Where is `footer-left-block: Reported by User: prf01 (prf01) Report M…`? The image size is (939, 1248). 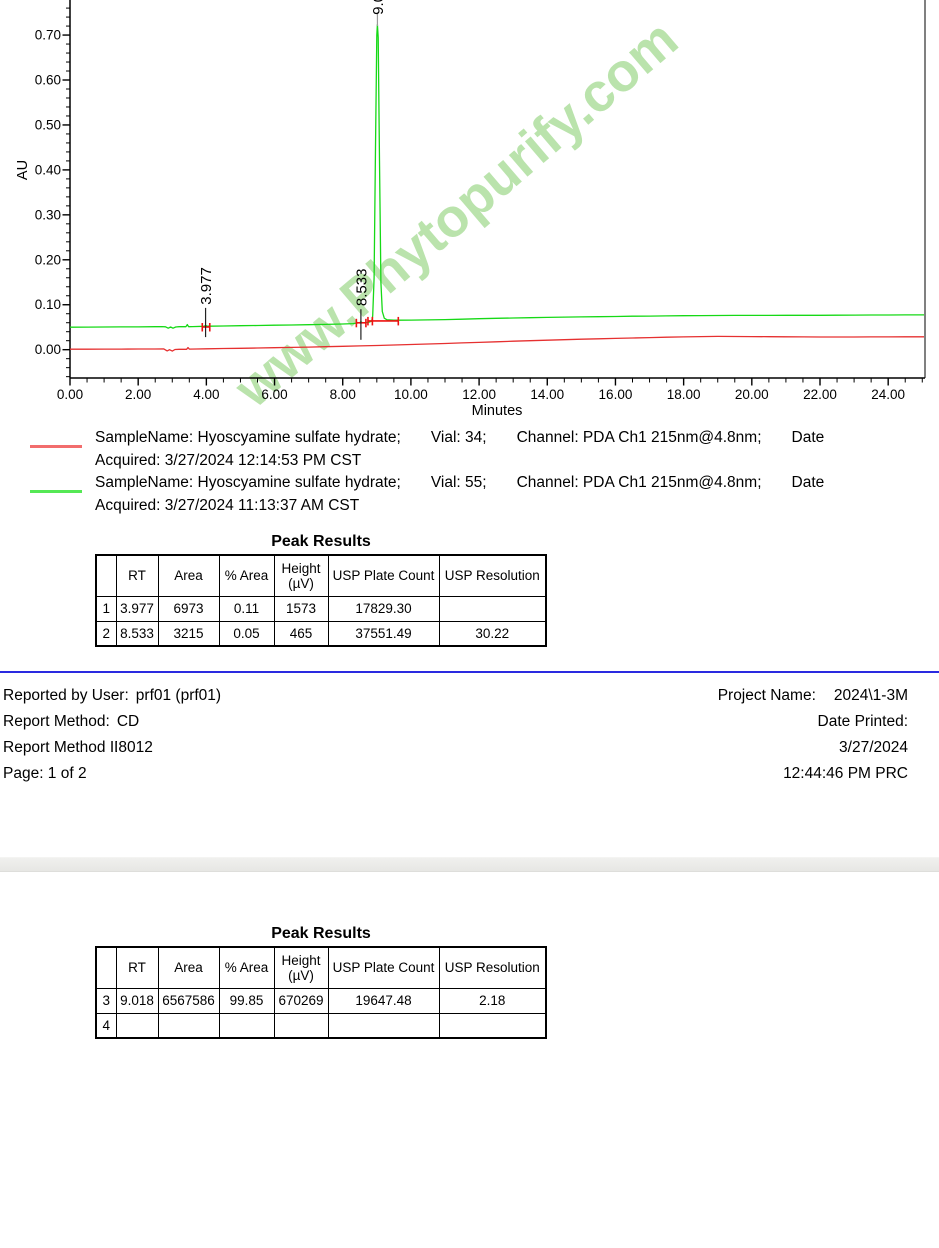
footer-left-block: Reported by User: prf01 (prf01) Report M… is located at coordinates (112, 735).